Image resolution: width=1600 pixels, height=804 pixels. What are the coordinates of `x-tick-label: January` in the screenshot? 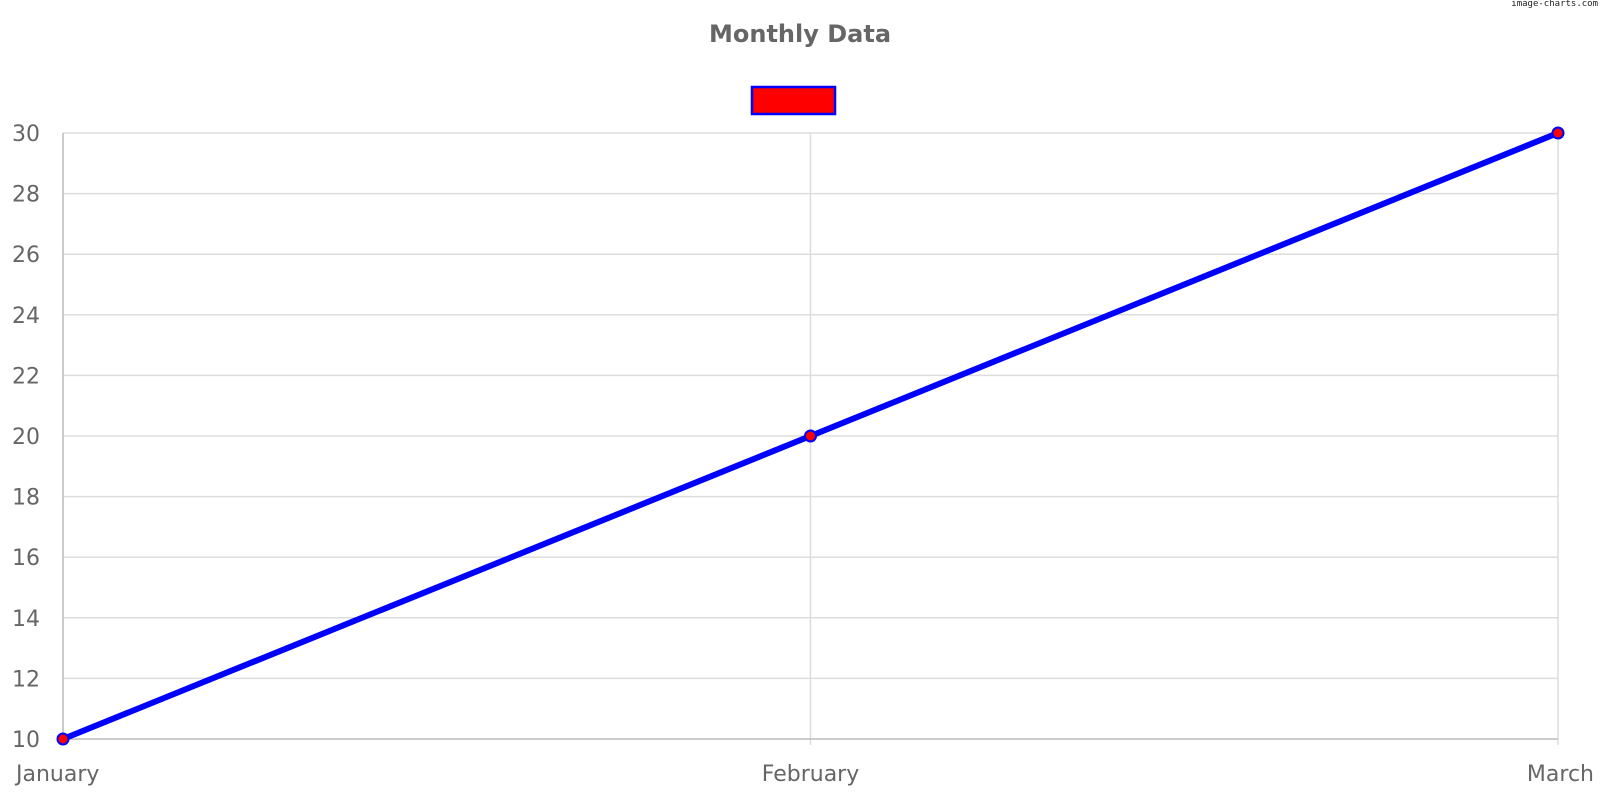 It's located at (56, 774).